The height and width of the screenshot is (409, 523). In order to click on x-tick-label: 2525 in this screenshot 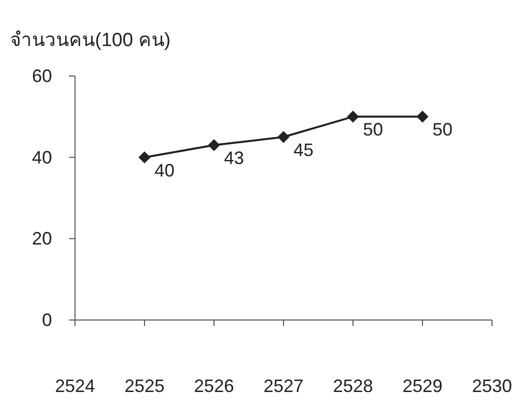, I will do `click(144, 386)`.